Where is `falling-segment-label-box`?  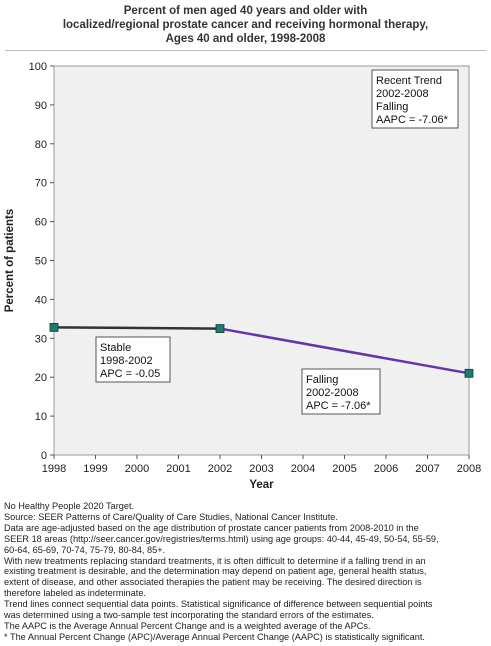 falling-segment-label-box is located at coordinates (341, 391).